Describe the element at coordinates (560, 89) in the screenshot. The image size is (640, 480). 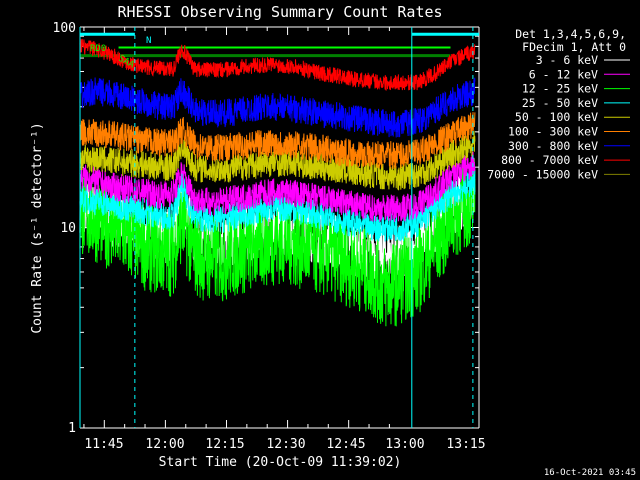
I see `legend-label-2: 12 - 25 keV` at that location.